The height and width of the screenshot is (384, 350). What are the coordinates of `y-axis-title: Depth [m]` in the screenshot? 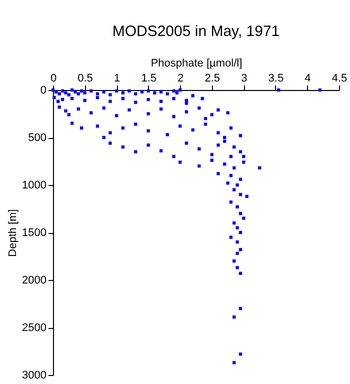 It's located at (13, 233).